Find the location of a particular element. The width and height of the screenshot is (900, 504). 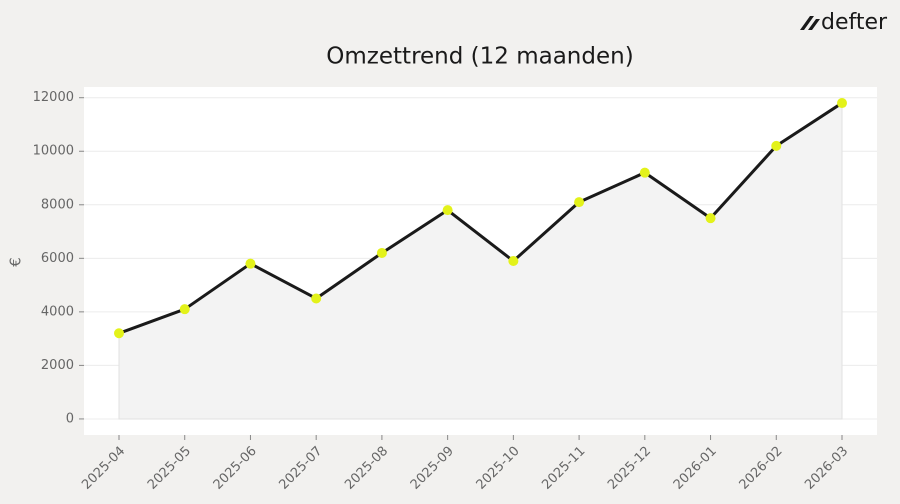

y-tick-label: 10000 is located at coordinates (53, 151).